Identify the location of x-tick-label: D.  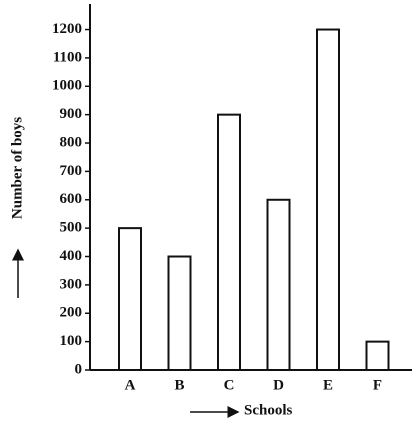
(278, 385).